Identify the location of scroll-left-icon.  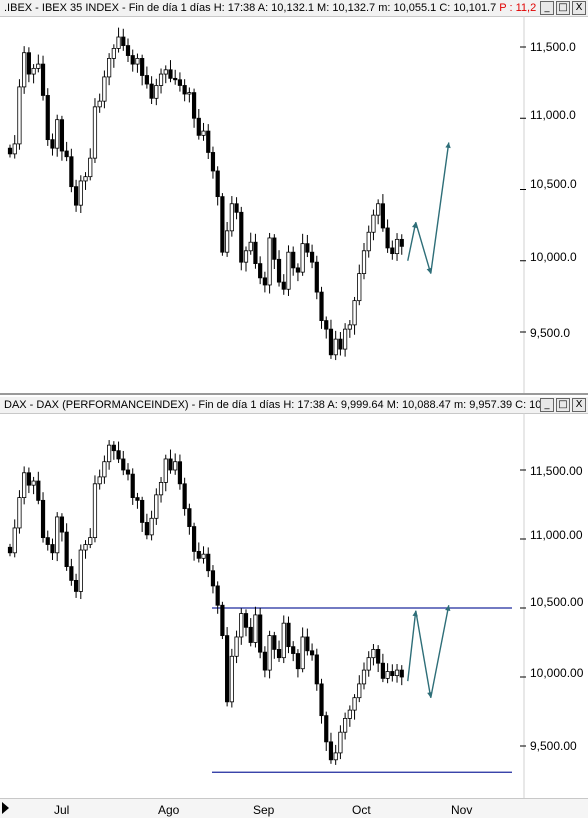
(5, 808).